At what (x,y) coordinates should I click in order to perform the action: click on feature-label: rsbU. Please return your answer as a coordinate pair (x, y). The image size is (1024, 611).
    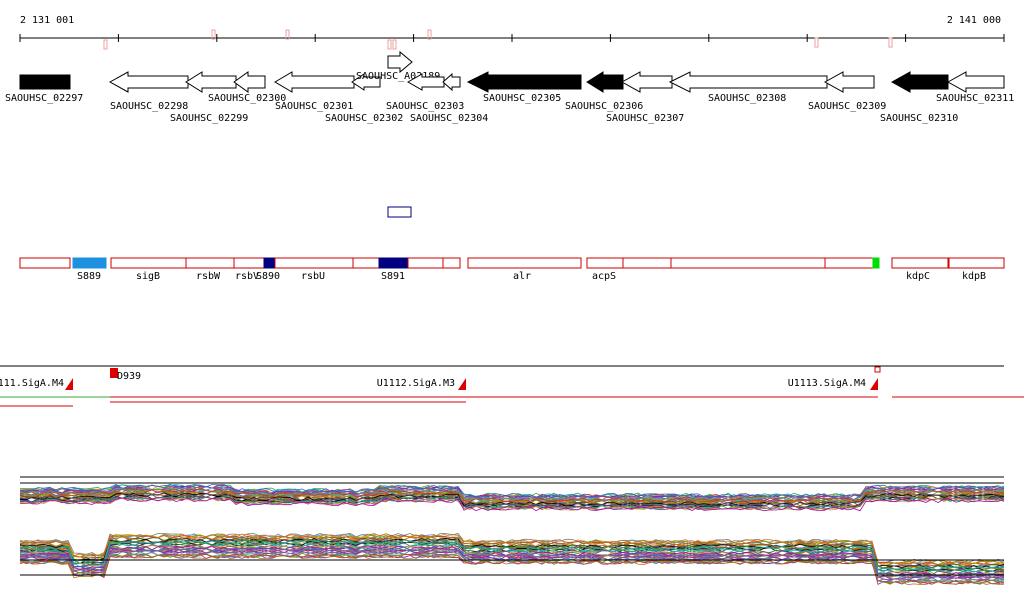
    Looking at the image, I should click on (313, 276).